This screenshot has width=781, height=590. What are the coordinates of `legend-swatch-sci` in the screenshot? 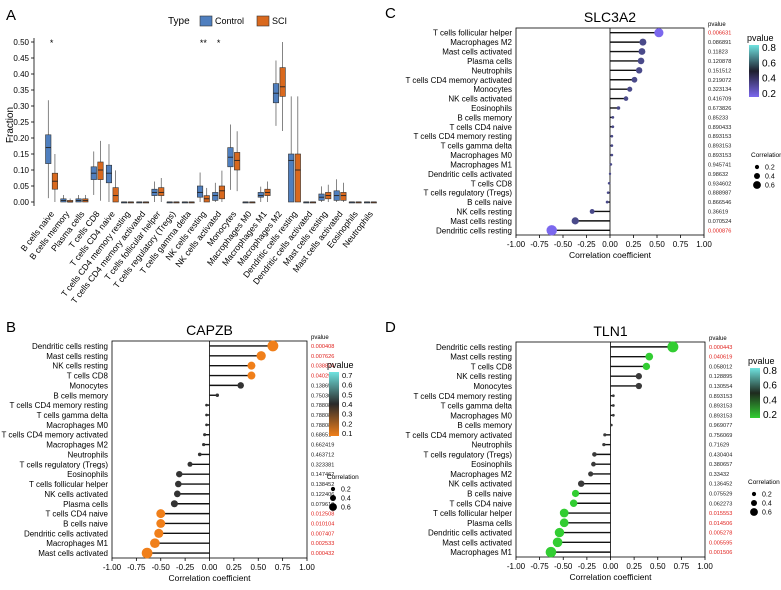 It's located at (263, 21).